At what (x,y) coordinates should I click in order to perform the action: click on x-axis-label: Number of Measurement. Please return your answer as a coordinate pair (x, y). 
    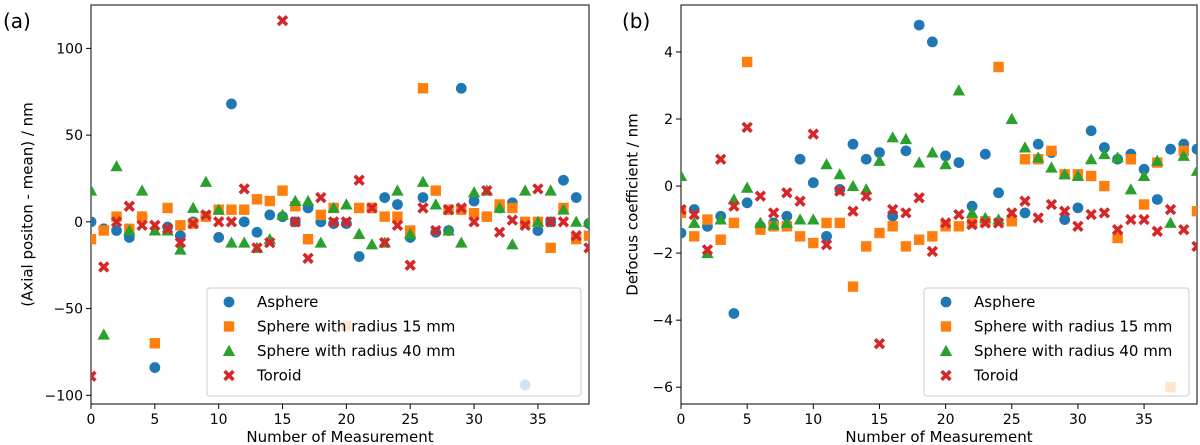
    Looking at the image, I should click on (938, 436).